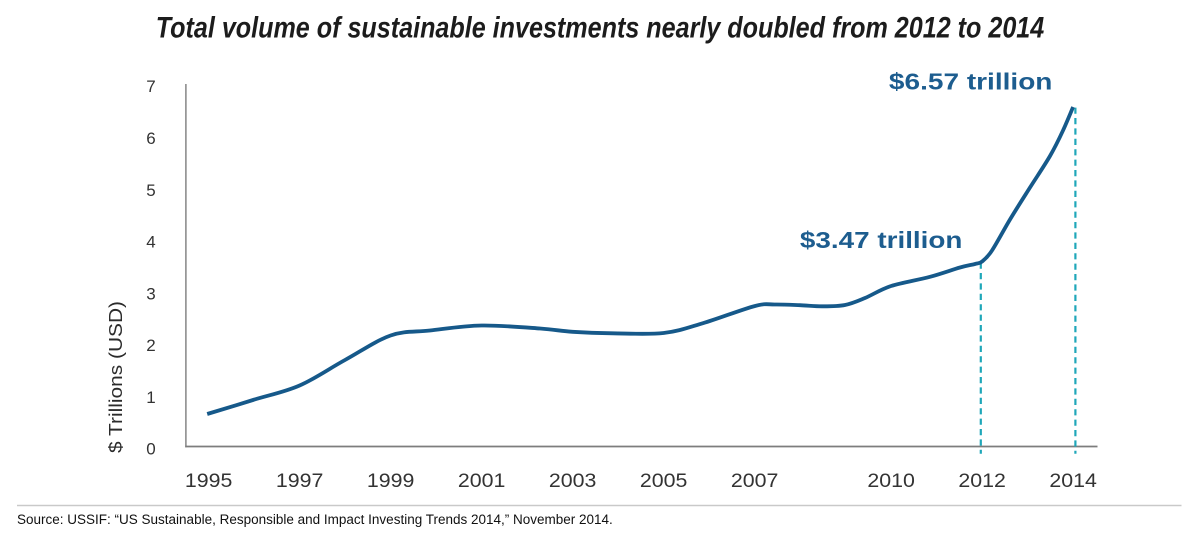  Describe the element at coordinates (982, 481) in the screenshot. I see `svg-text: 2012` at that location.